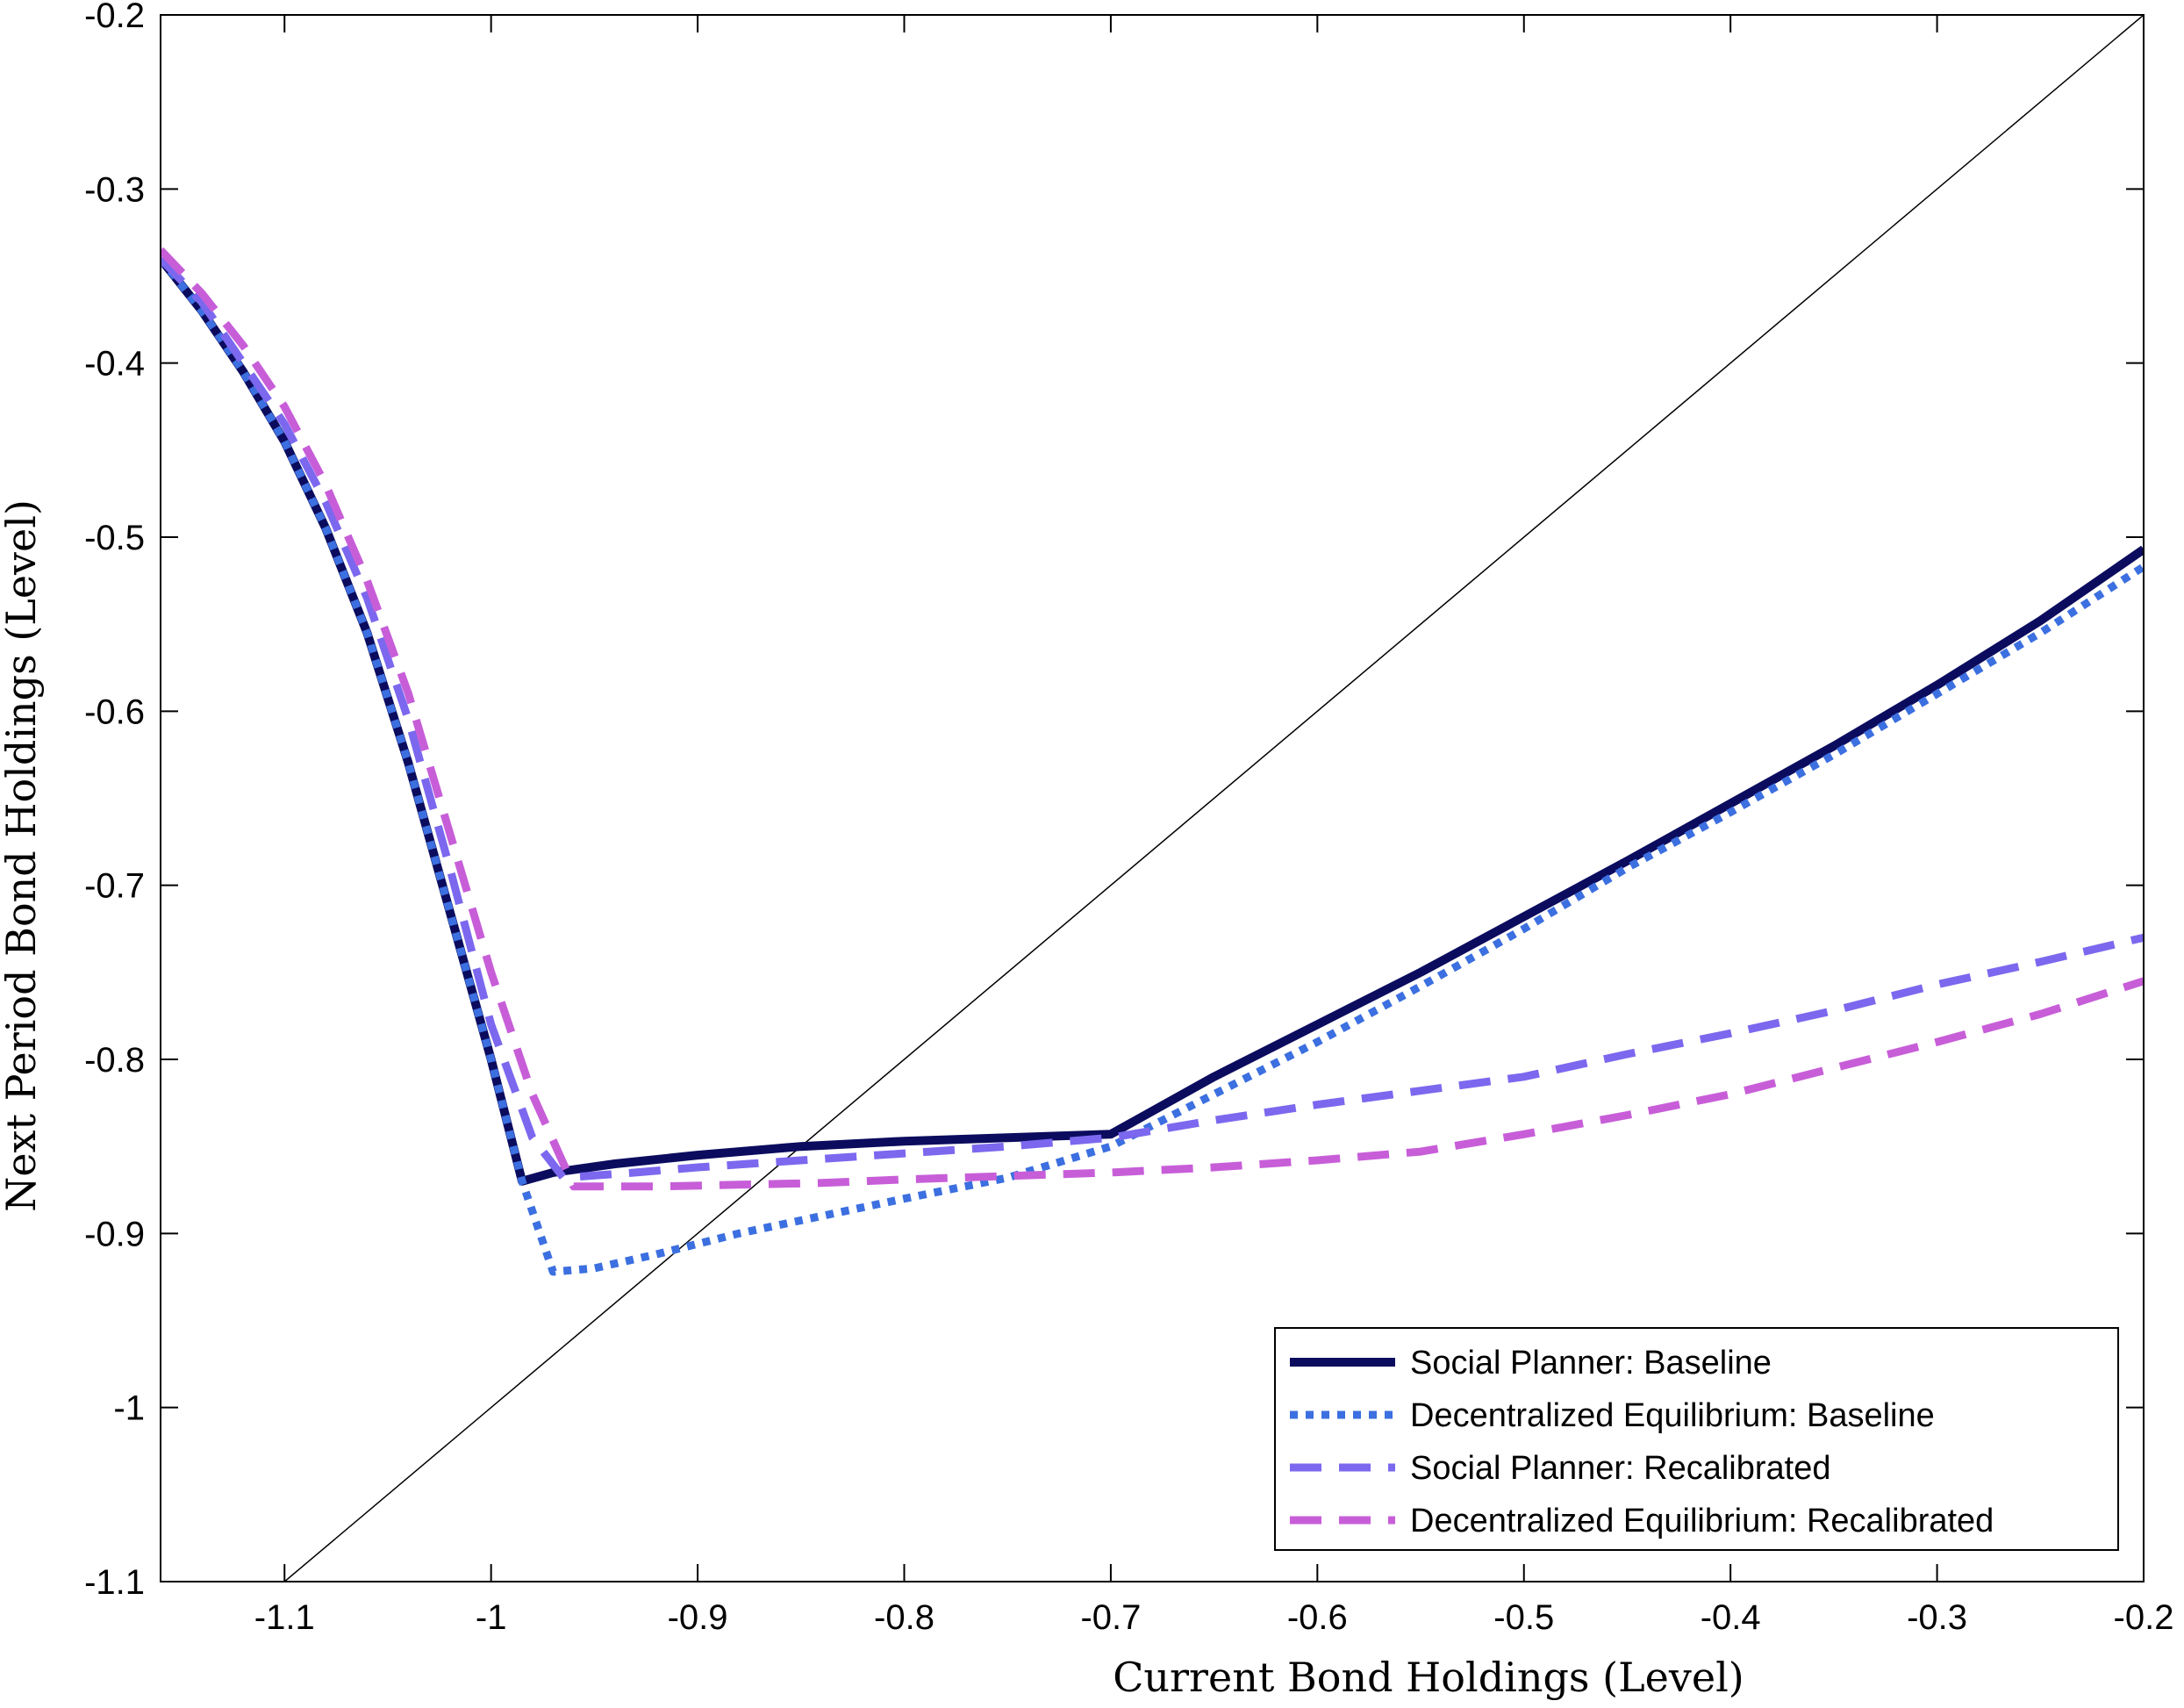 Image resolution: width=2184 pixels, height=1708 pixels. Describe the element at coordinates (2144, 1618) in the screenshot. I see `x-tick-label: -0.2` at that location.